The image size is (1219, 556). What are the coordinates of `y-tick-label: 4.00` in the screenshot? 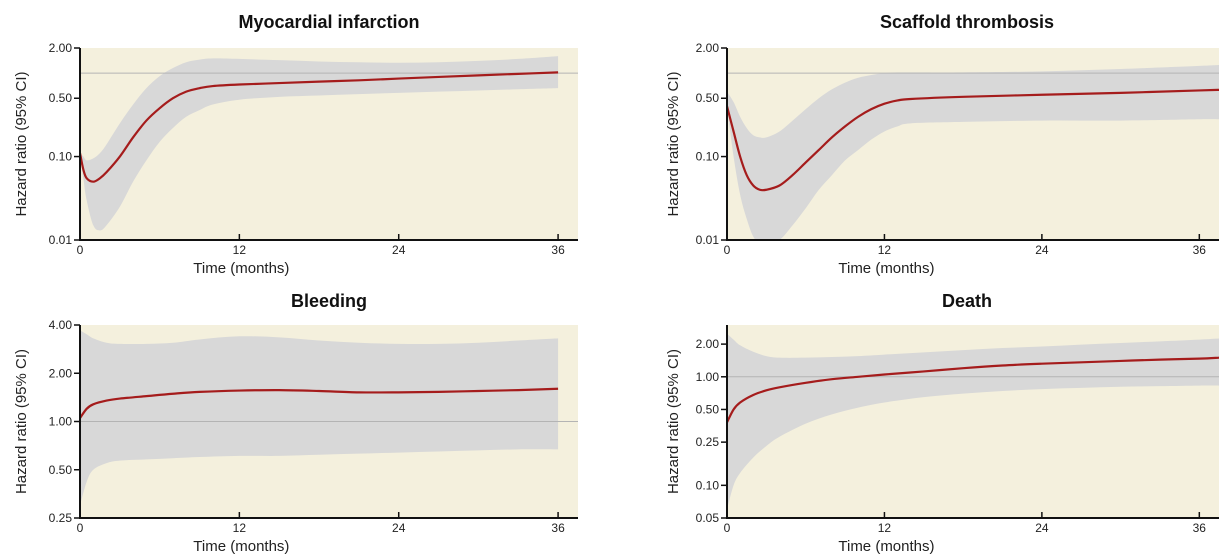 It's located at (61, 325).